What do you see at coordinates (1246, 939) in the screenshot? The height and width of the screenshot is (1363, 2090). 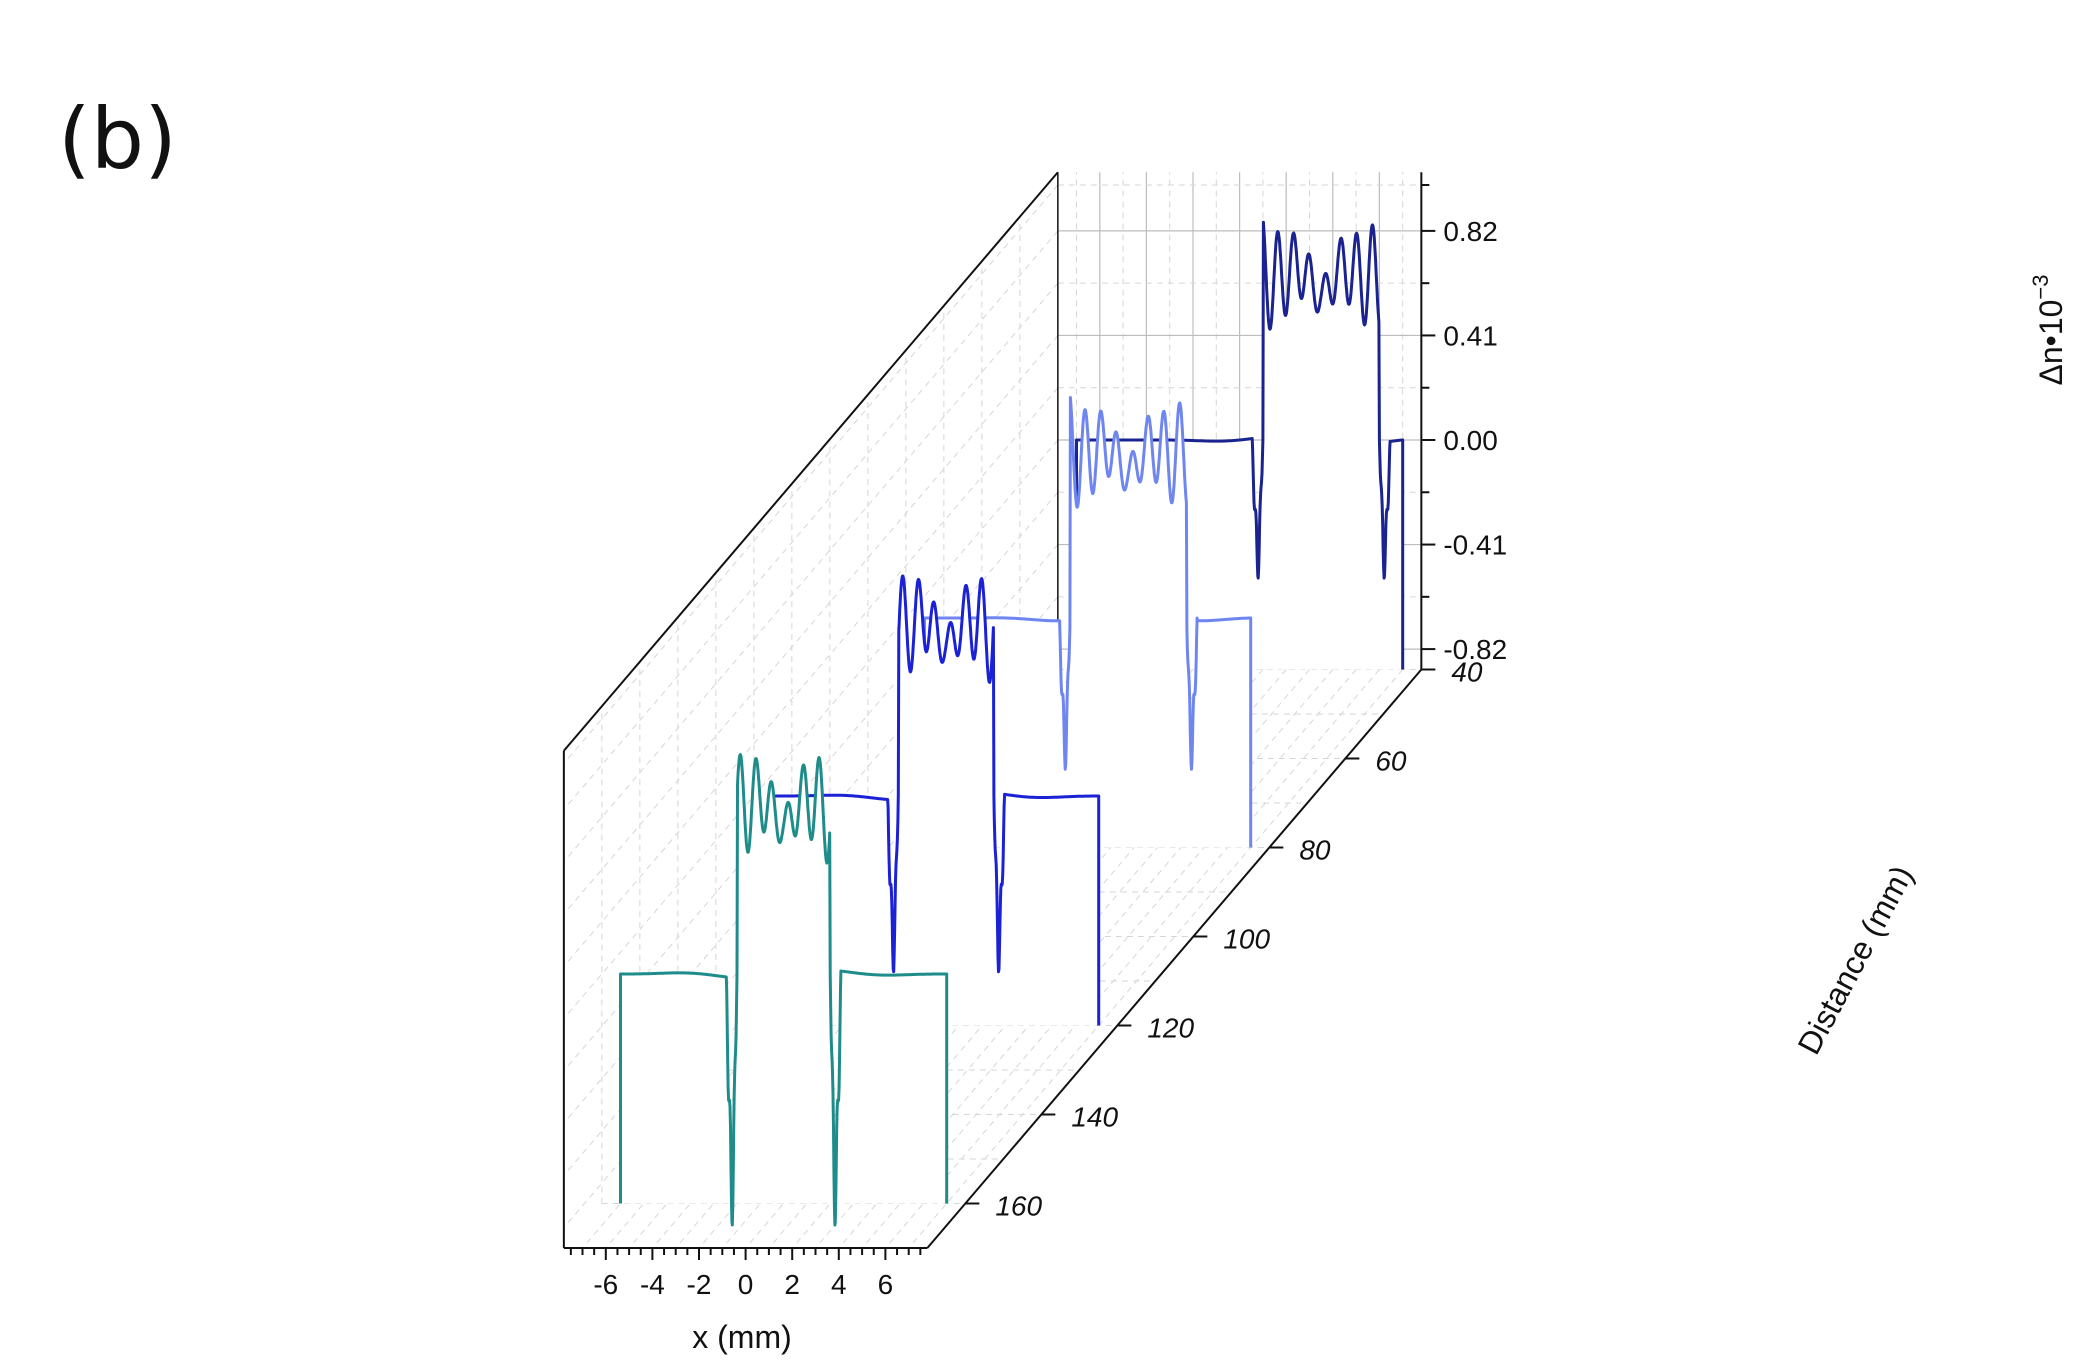 I see `distance-tick-label: 100` at bounding box center [1246, 939].